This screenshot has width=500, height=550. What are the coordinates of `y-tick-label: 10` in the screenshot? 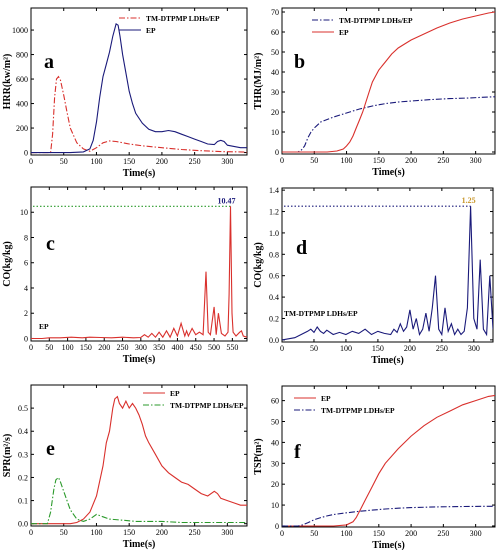 It's located at (275, 505).